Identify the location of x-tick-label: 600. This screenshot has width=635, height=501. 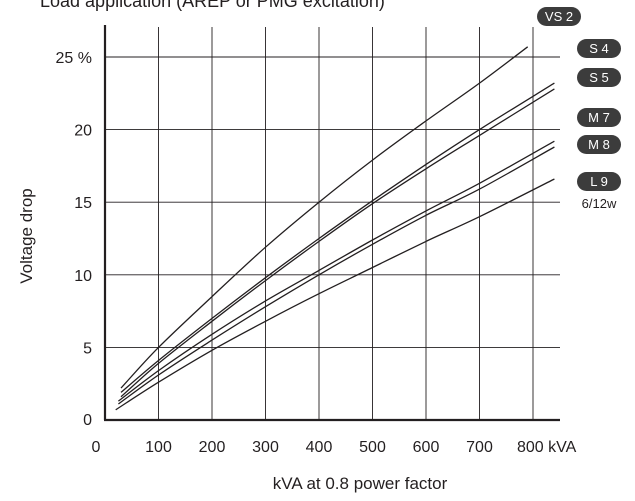
(426, 447).